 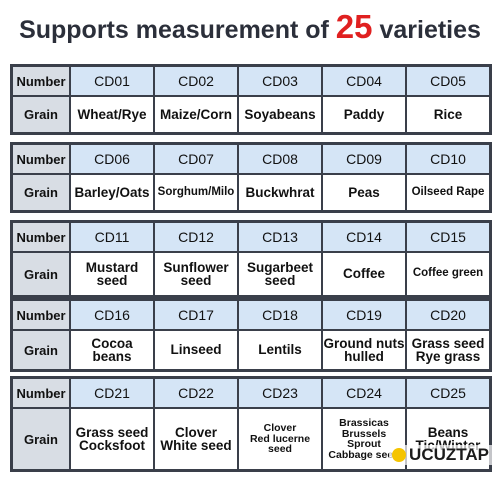 What do you see at coordinates (112, 274) in the screenshot?
I see `grain-cell: Mustard seed` at bounding box center [112, 274].